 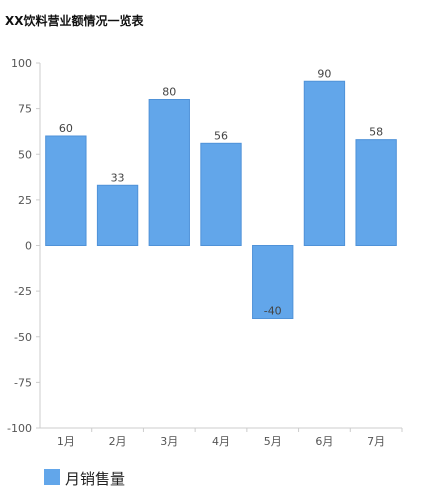 What do you see at coordinates (23, 291) in the screenshot?
I see `y-tick-label: -25` at bounding box center [23, 291].